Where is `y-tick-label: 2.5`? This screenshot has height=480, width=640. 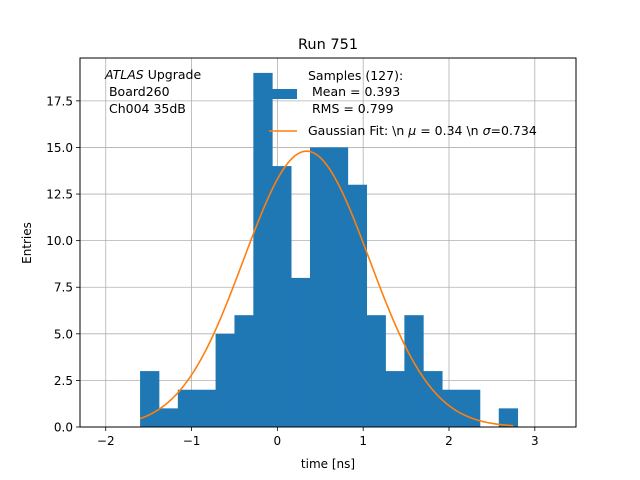 y-tick-label: 2.5 is located at coordinates (63, 381).